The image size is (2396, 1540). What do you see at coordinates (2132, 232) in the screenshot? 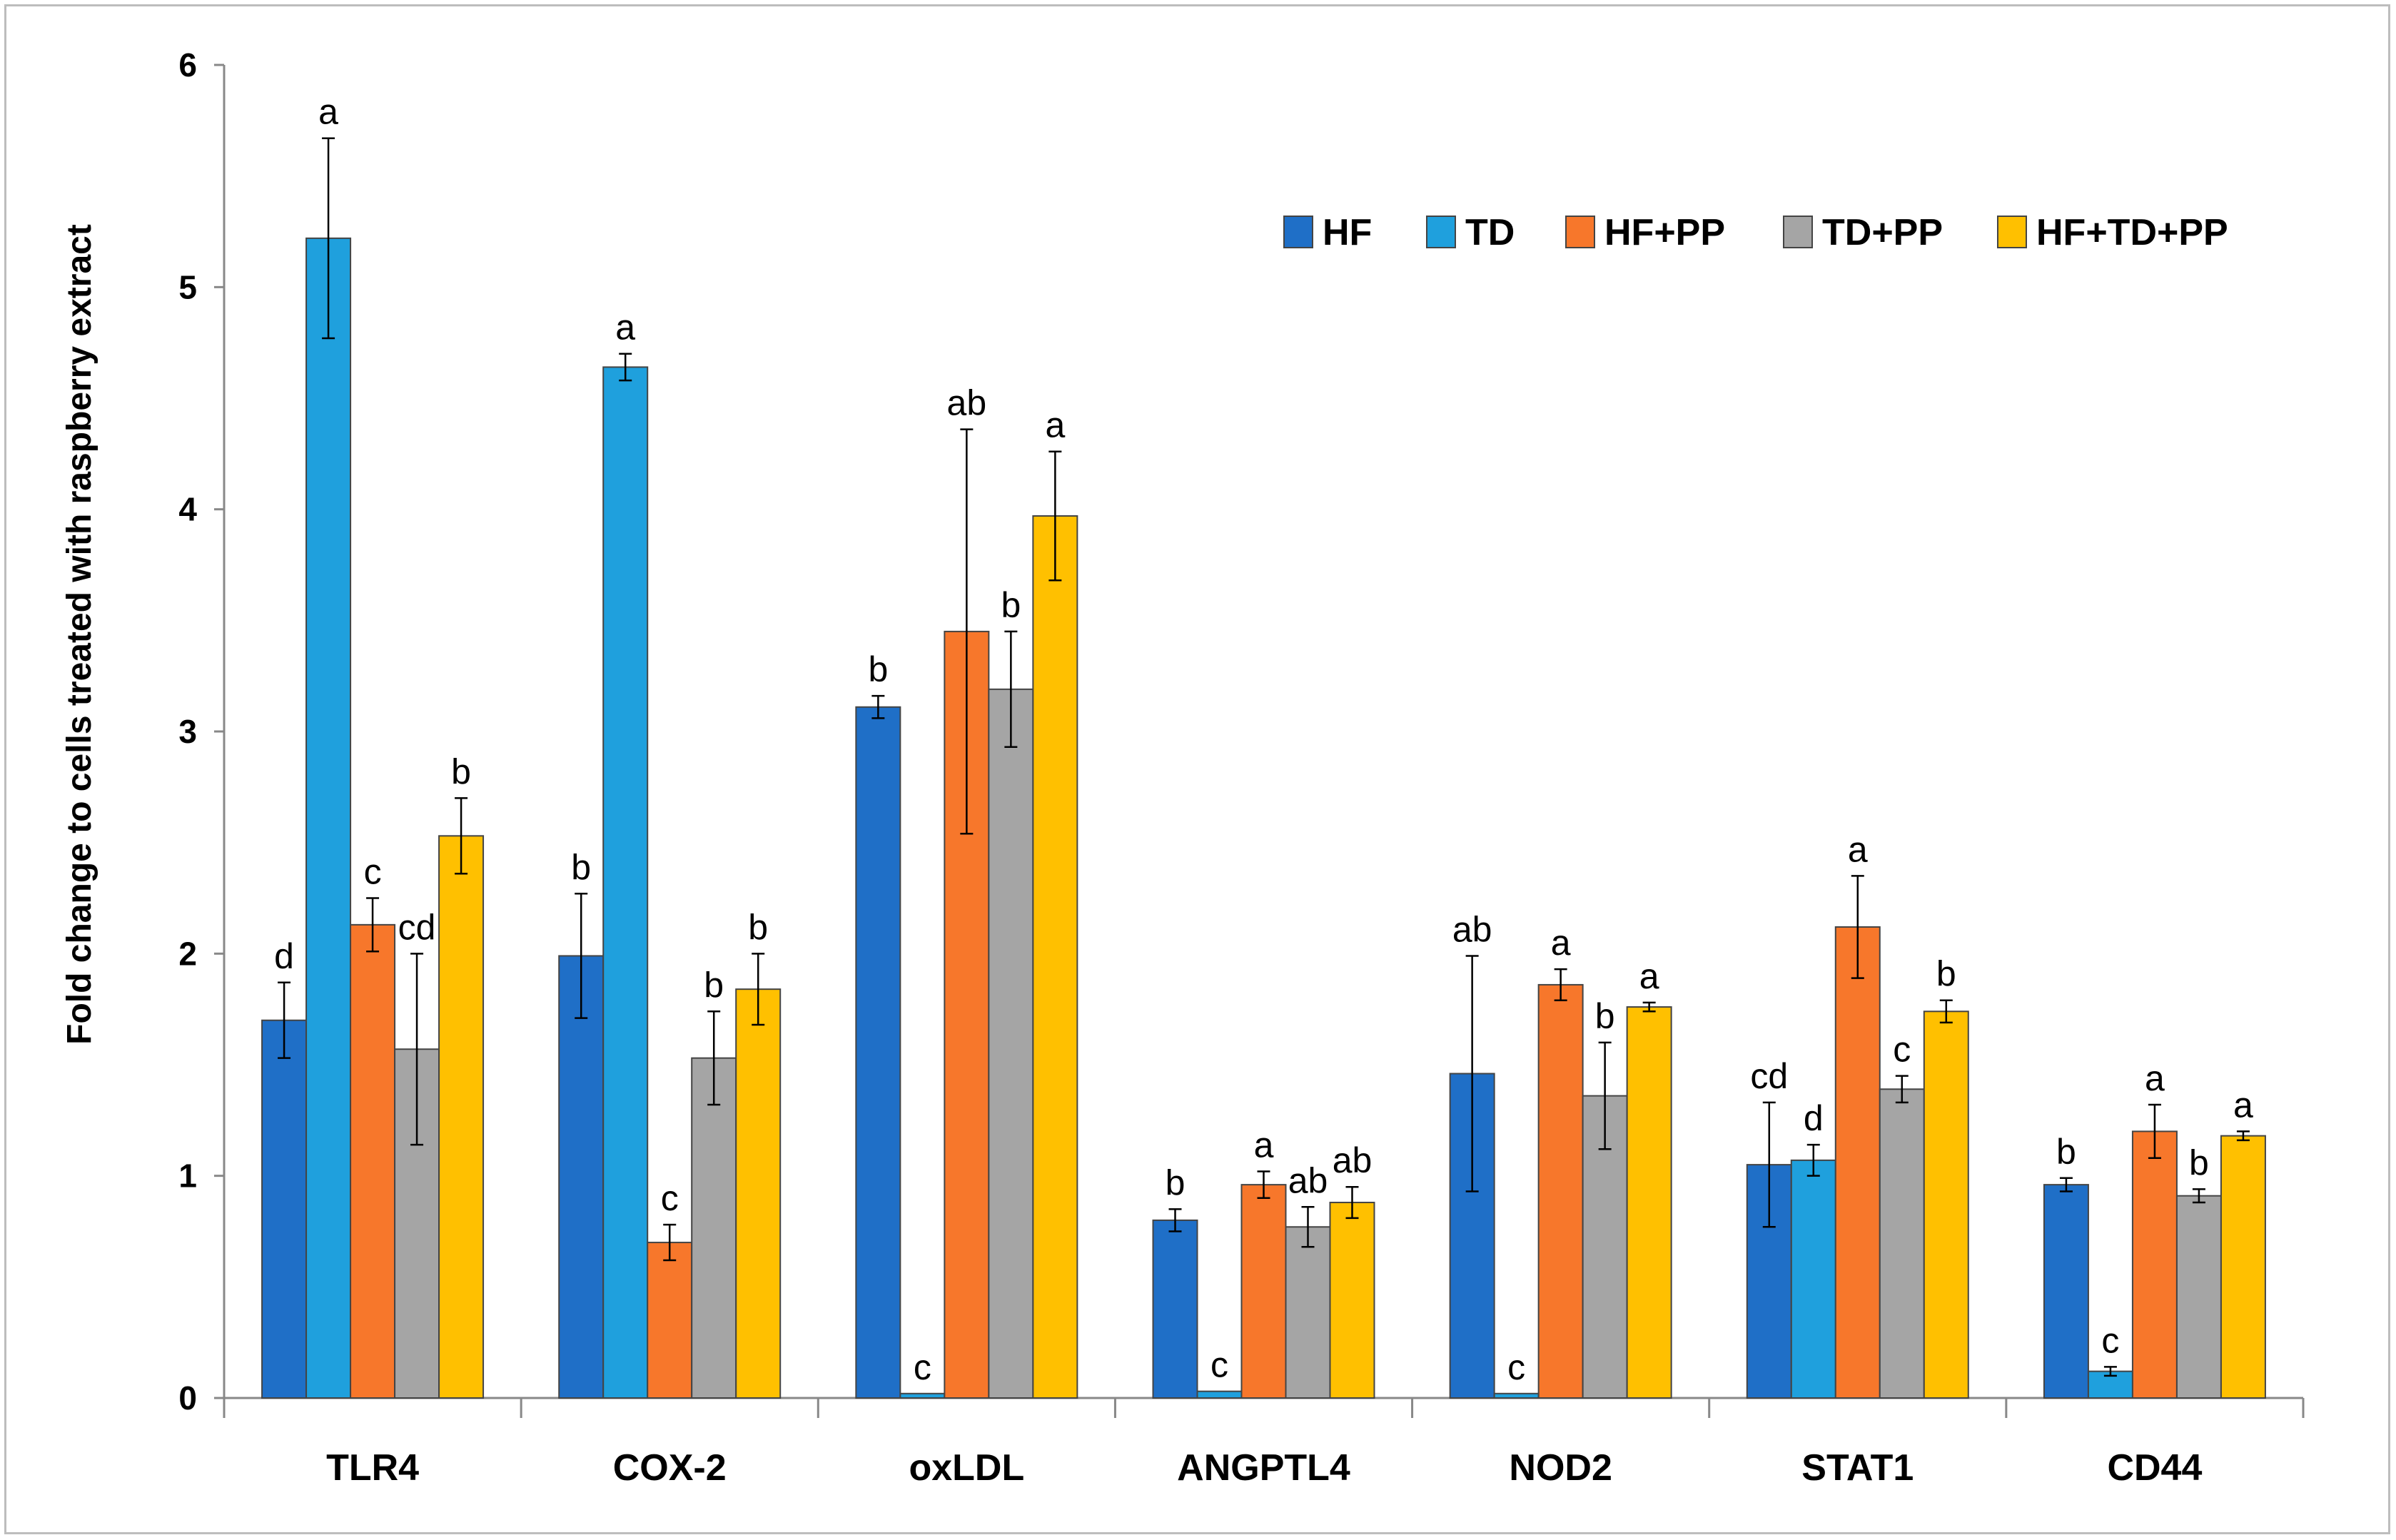
I see `legend-label: HF+TD+PP` at bounding box center [2132, 232].